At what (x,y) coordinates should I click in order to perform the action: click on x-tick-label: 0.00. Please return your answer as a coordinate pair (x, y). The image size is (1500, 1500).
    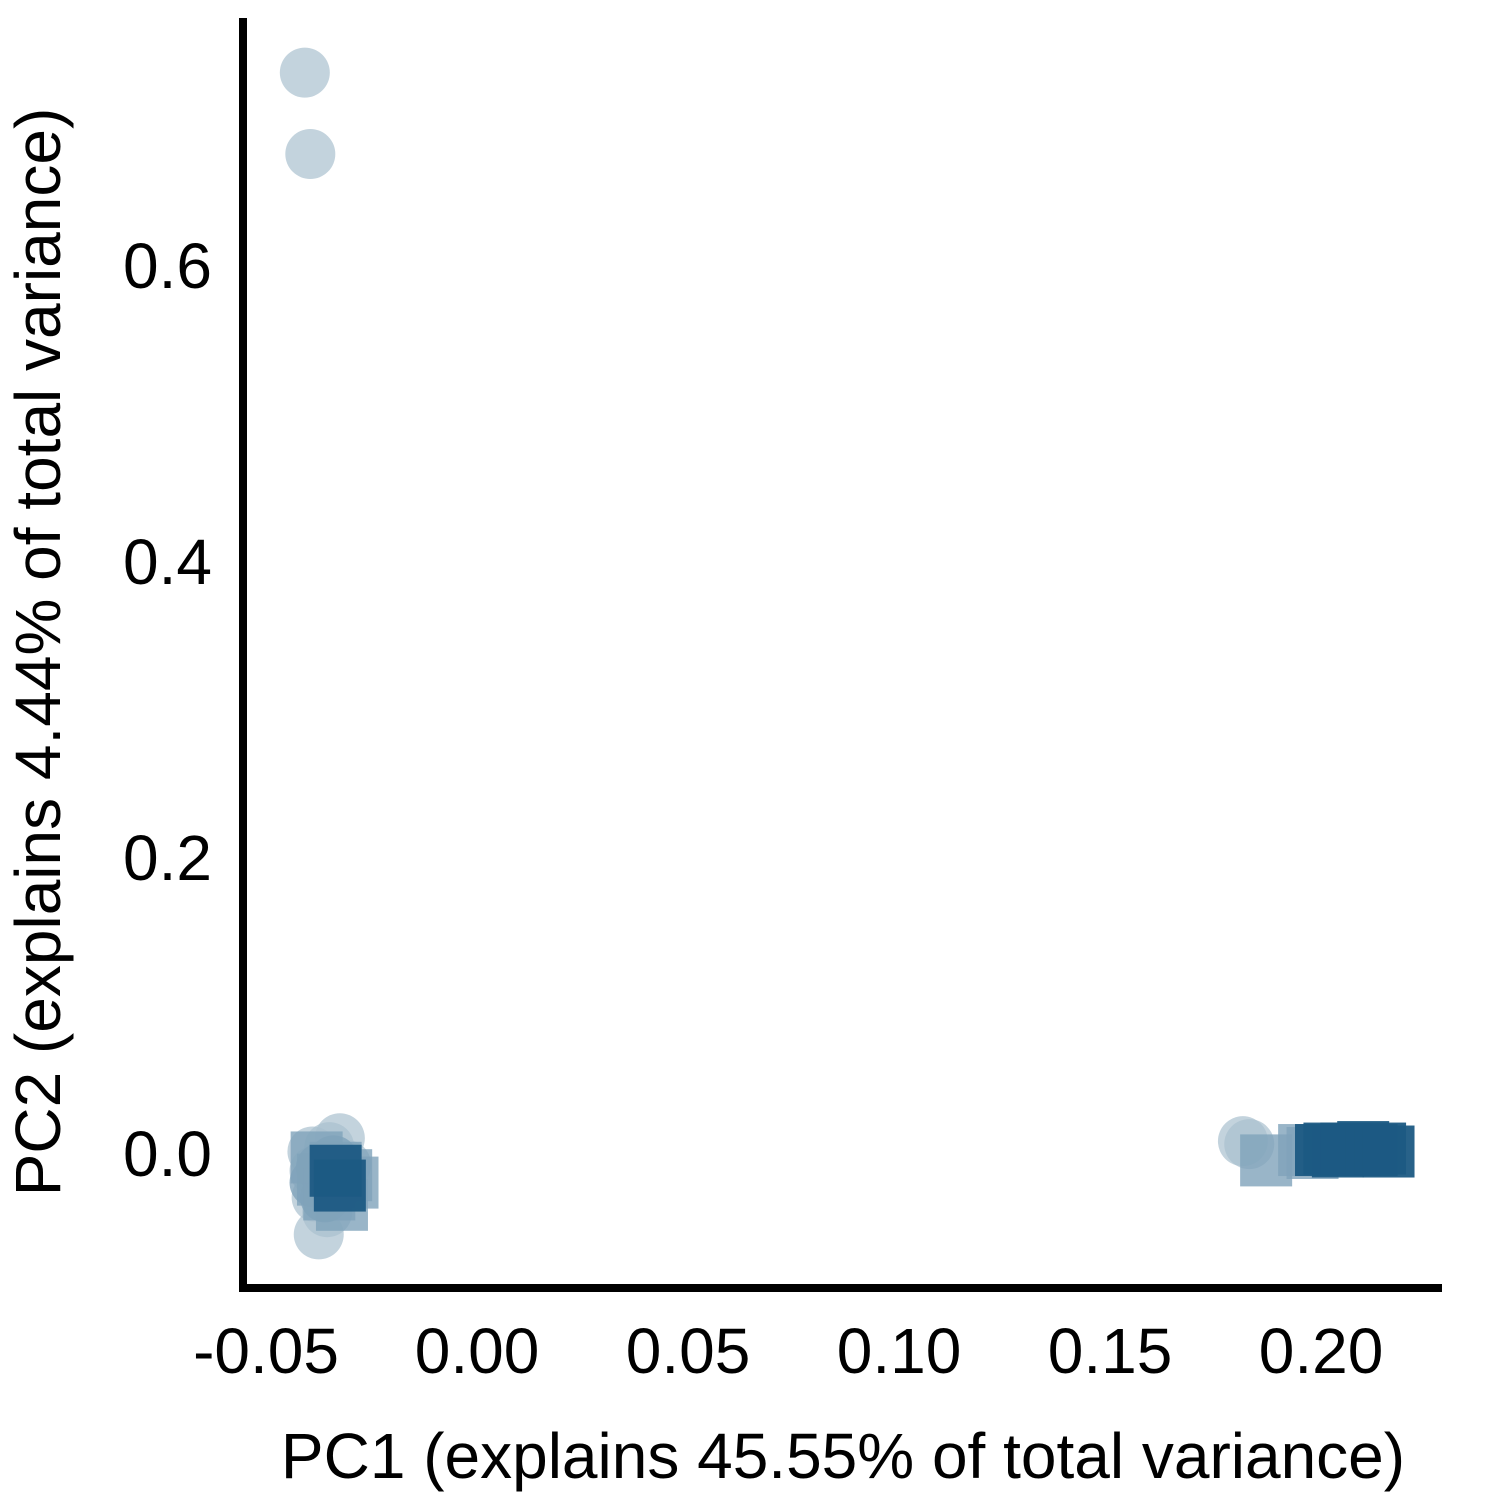
    Looking at the image, I should click on (477, 1351).